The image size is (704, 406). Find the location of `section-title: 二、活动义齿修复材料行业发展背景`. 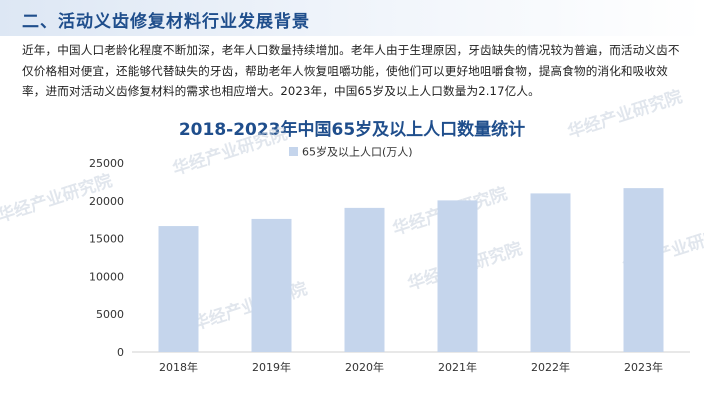

section-title: 二、活动义齿修复材料行业发展背景 is located at coordinates (166, 22).